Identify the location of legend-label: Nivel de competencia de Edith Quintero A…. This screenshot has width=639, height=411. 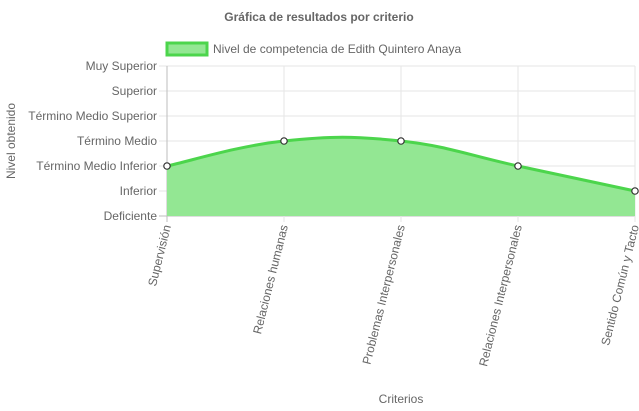
(337, 49).